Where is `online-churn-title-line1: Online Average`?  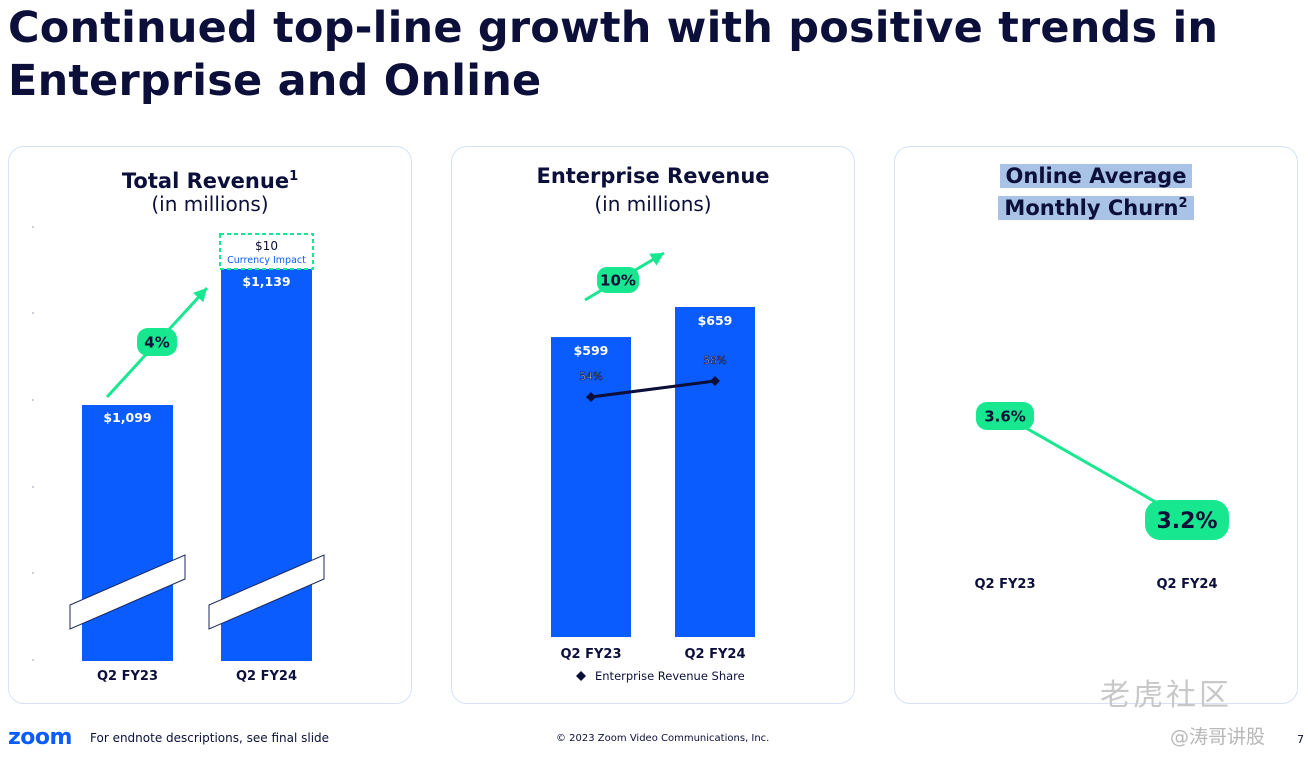 online-churn-title-line1: Online Average is located at coordinates (1096, 176).